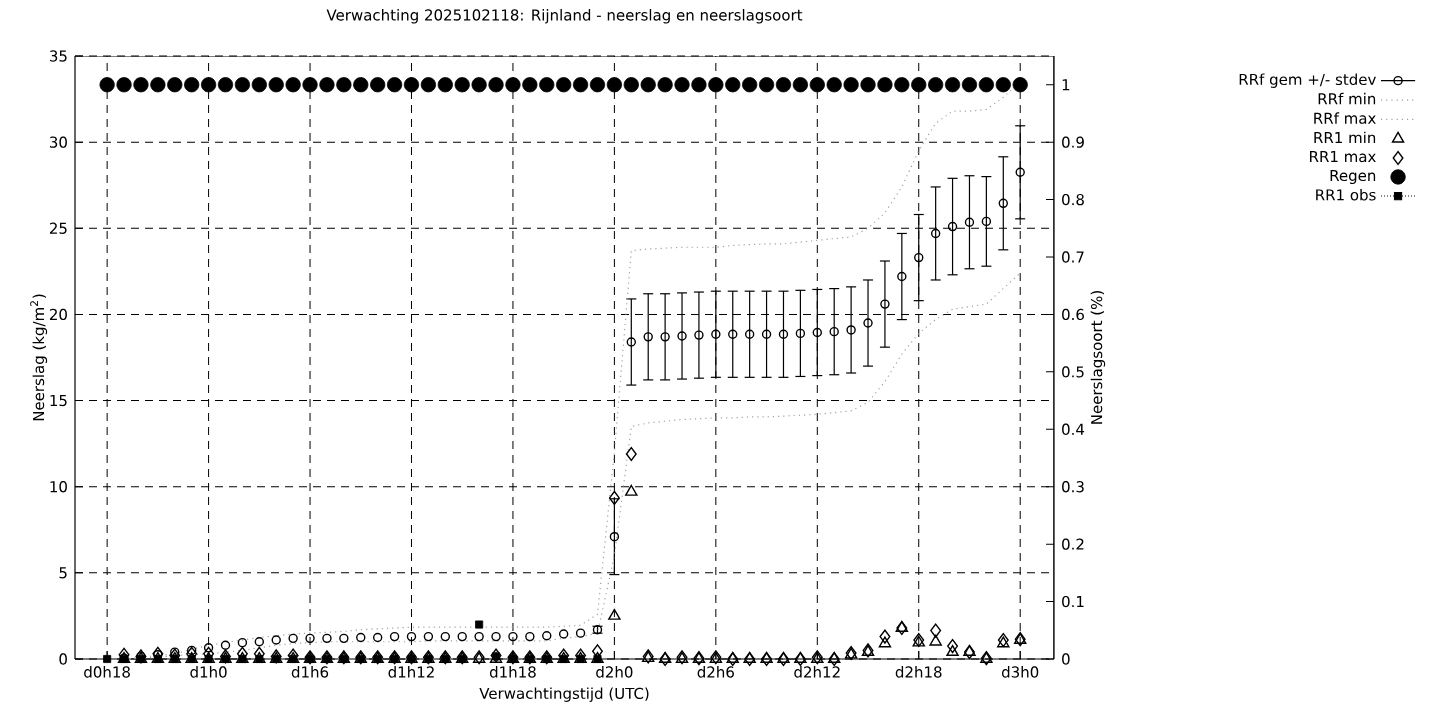  I want to click on legend-label: RR1 min, so click(1345, 137).